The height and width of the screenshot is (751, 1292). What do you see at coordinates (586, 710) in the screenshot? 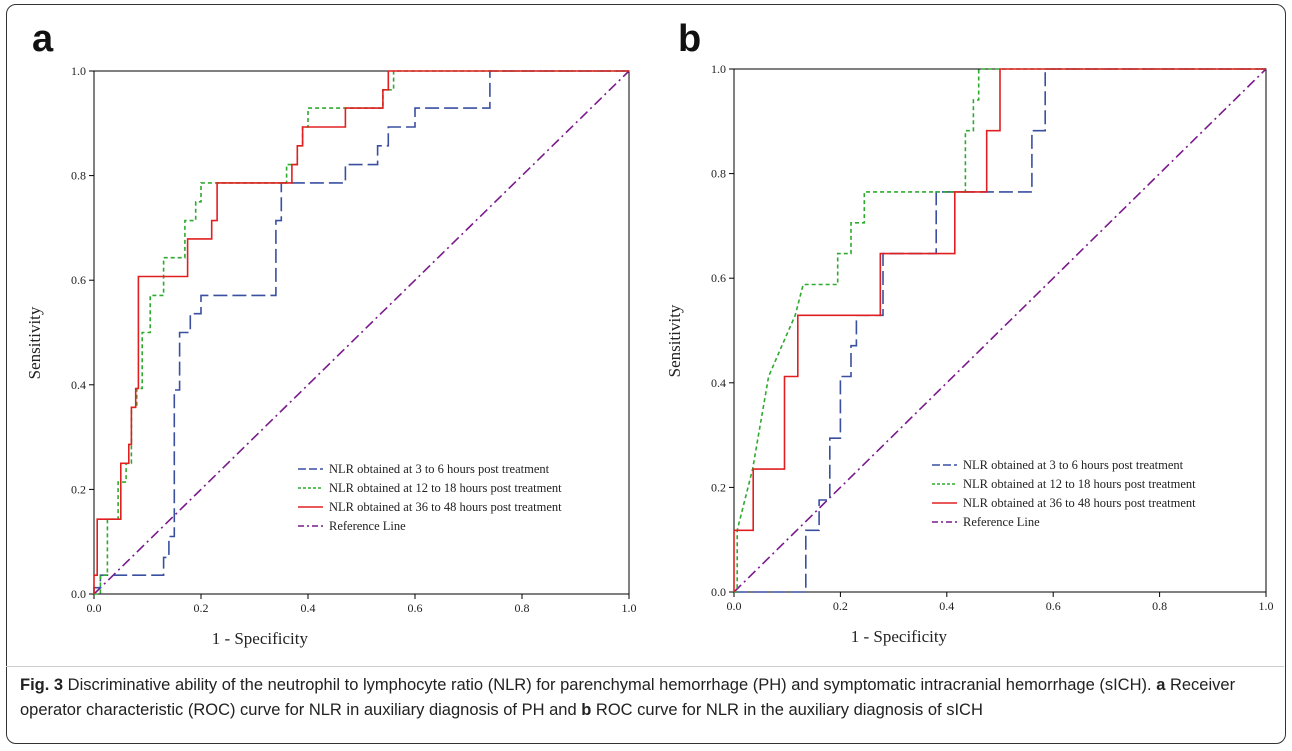
I see `caption-bold-b: b` at bounding box center [586, 710].